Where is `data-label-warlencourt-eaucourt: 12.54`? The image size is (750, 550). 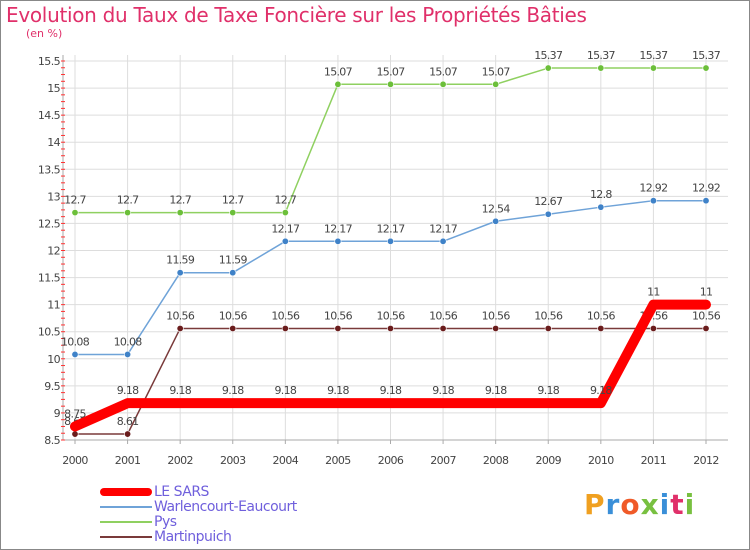 data-label-warlencourt-eaucourt: 12.54 is located at coordinates (496, 208).